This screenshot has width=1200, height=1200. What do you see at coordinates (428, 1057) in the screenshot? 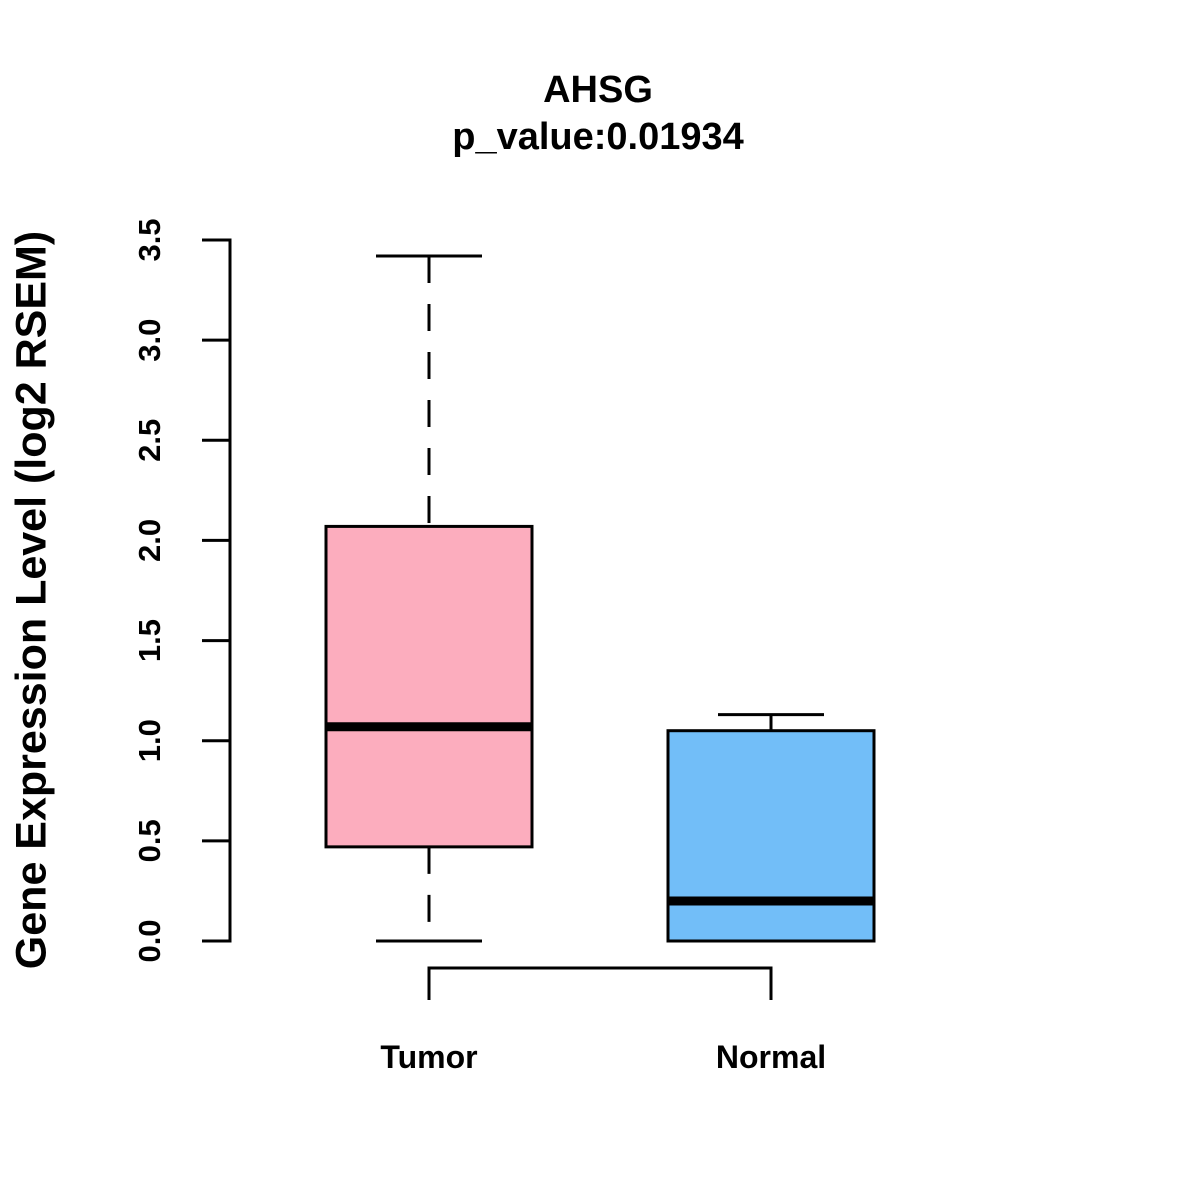
I see `x-category-label-tumor: Tumor` at bounding box center [428, 1057].